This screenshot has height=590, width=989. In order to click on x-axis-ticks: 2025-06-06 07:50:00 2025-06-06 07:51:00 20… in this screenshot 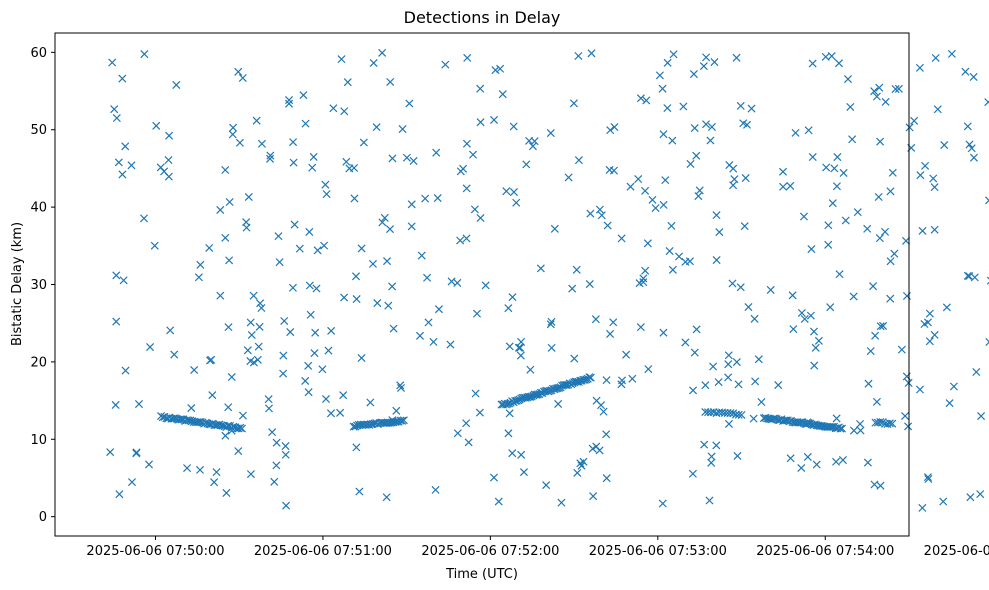, I will do `click(537, 547)`.